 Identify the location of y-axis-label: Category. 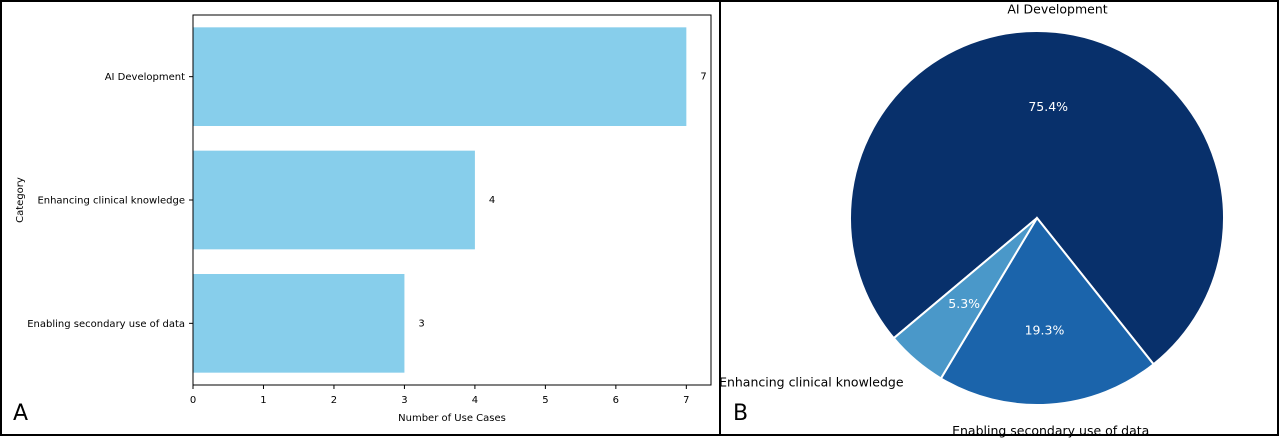
(20, 200).